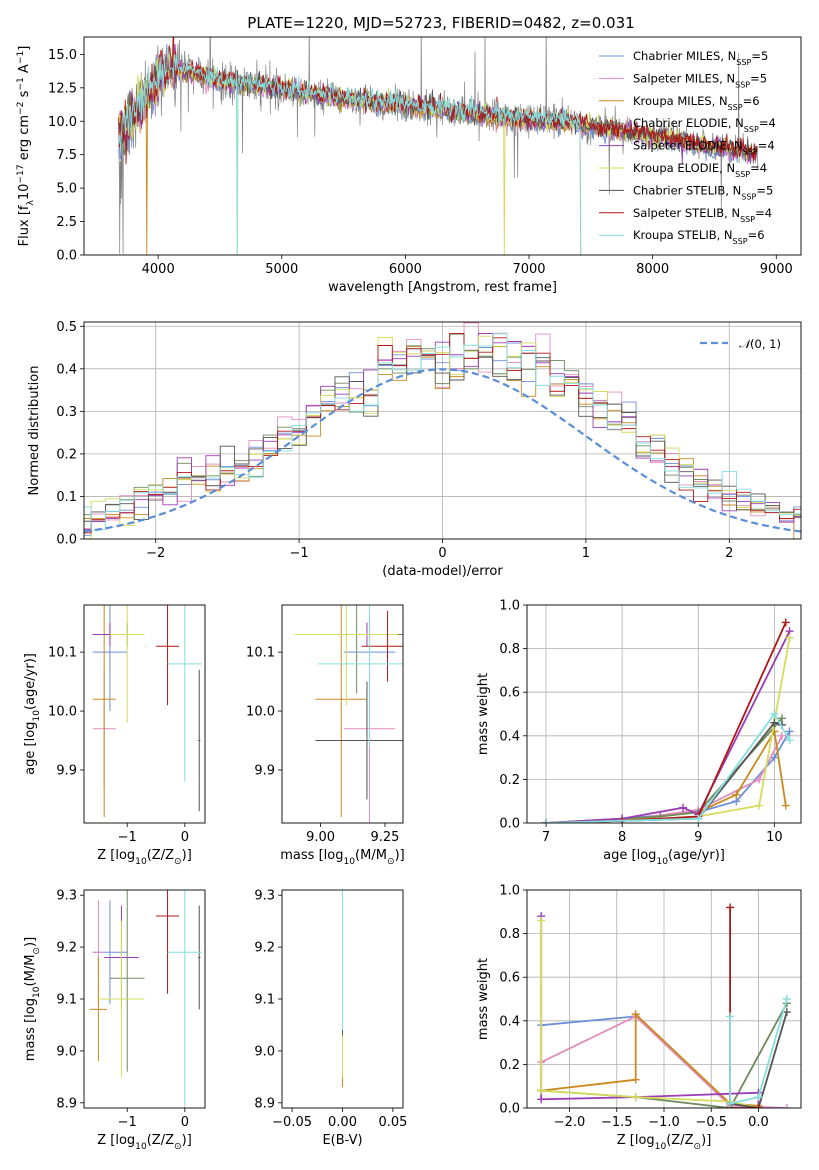 The image size is (819, 1170). Describe the element at coordinates (700, 58) in the screenshot. I see `legend-entry-0: Chabrier MILES, NSSP=5` at that location.